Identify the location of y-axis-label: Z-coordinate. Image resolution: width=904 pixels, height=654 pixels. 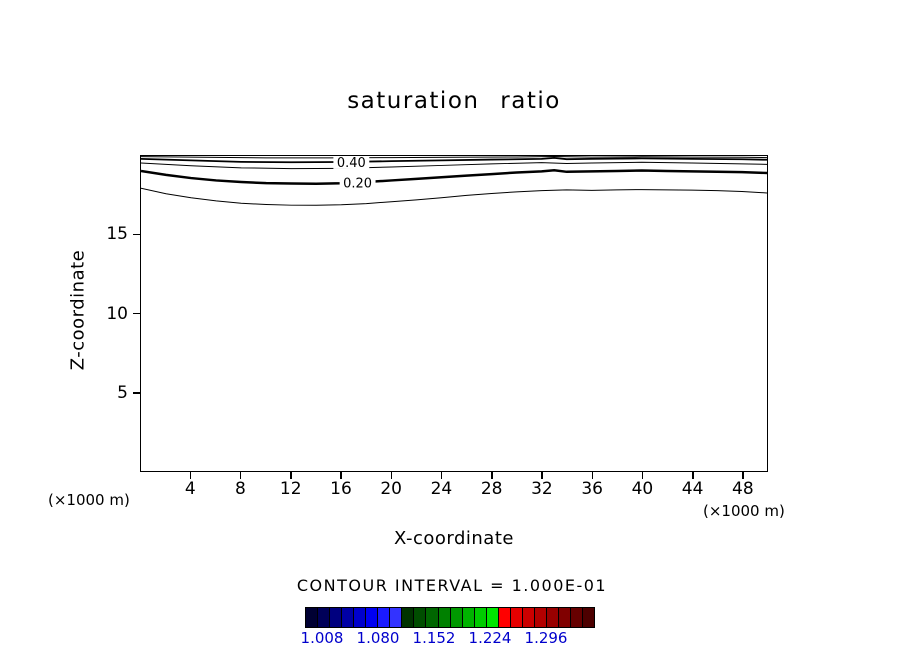
(78, 310).